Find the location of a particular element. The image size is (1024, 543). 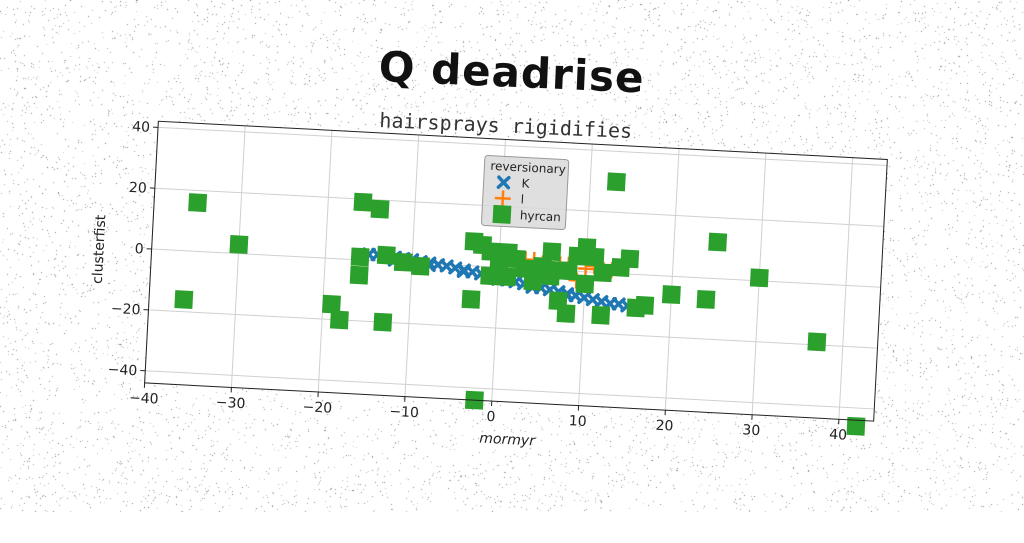

x-tick-label: −40 is located at coordinates (144, 399).